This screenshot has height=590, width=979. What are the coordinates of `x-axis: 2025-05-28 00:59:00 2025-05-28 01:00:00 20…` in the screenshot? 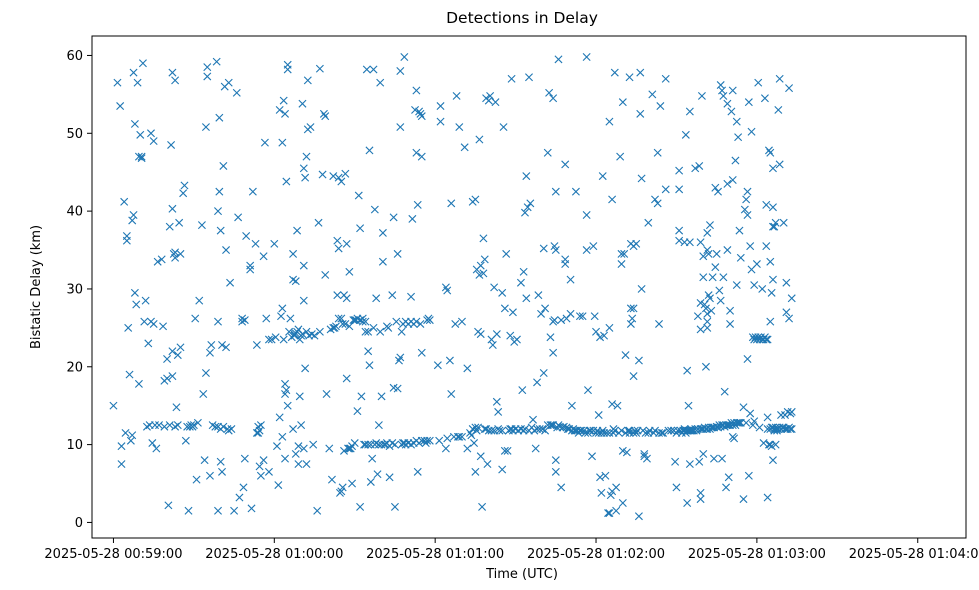 It's located at (511, 550).